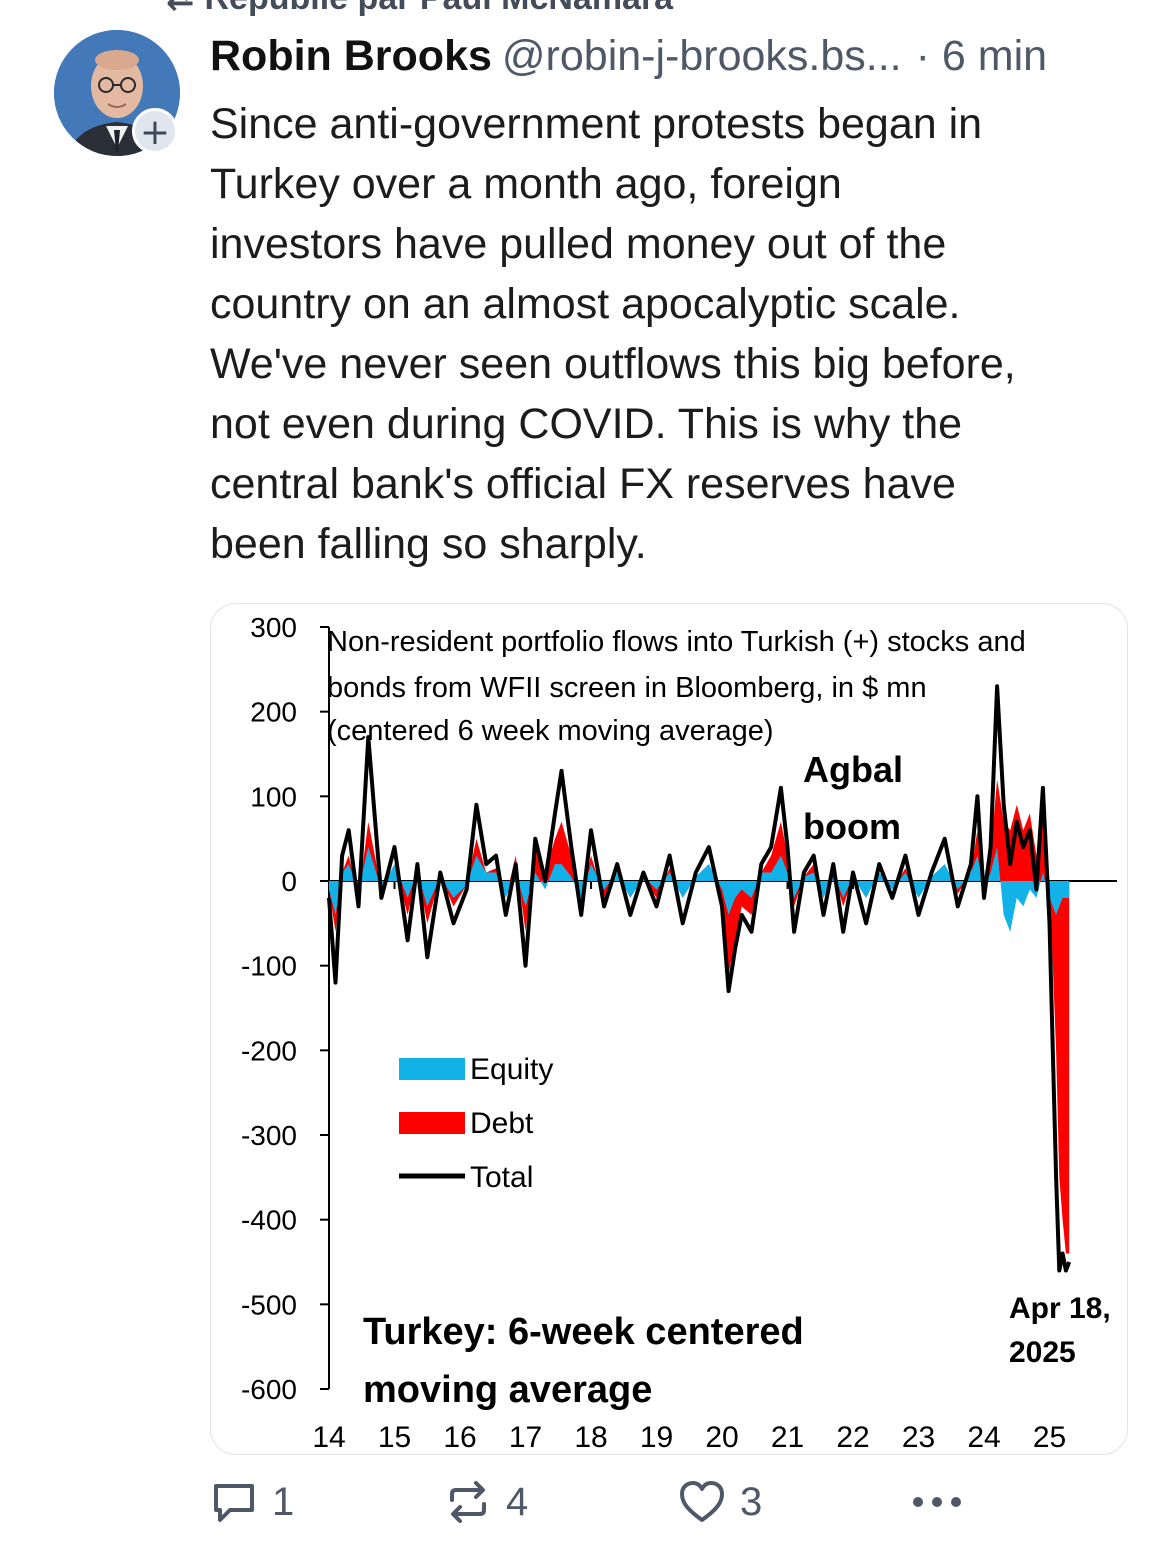 The image size is (1170, 1552). I want to click on repost-icon: ⇄, so click(180, 9).